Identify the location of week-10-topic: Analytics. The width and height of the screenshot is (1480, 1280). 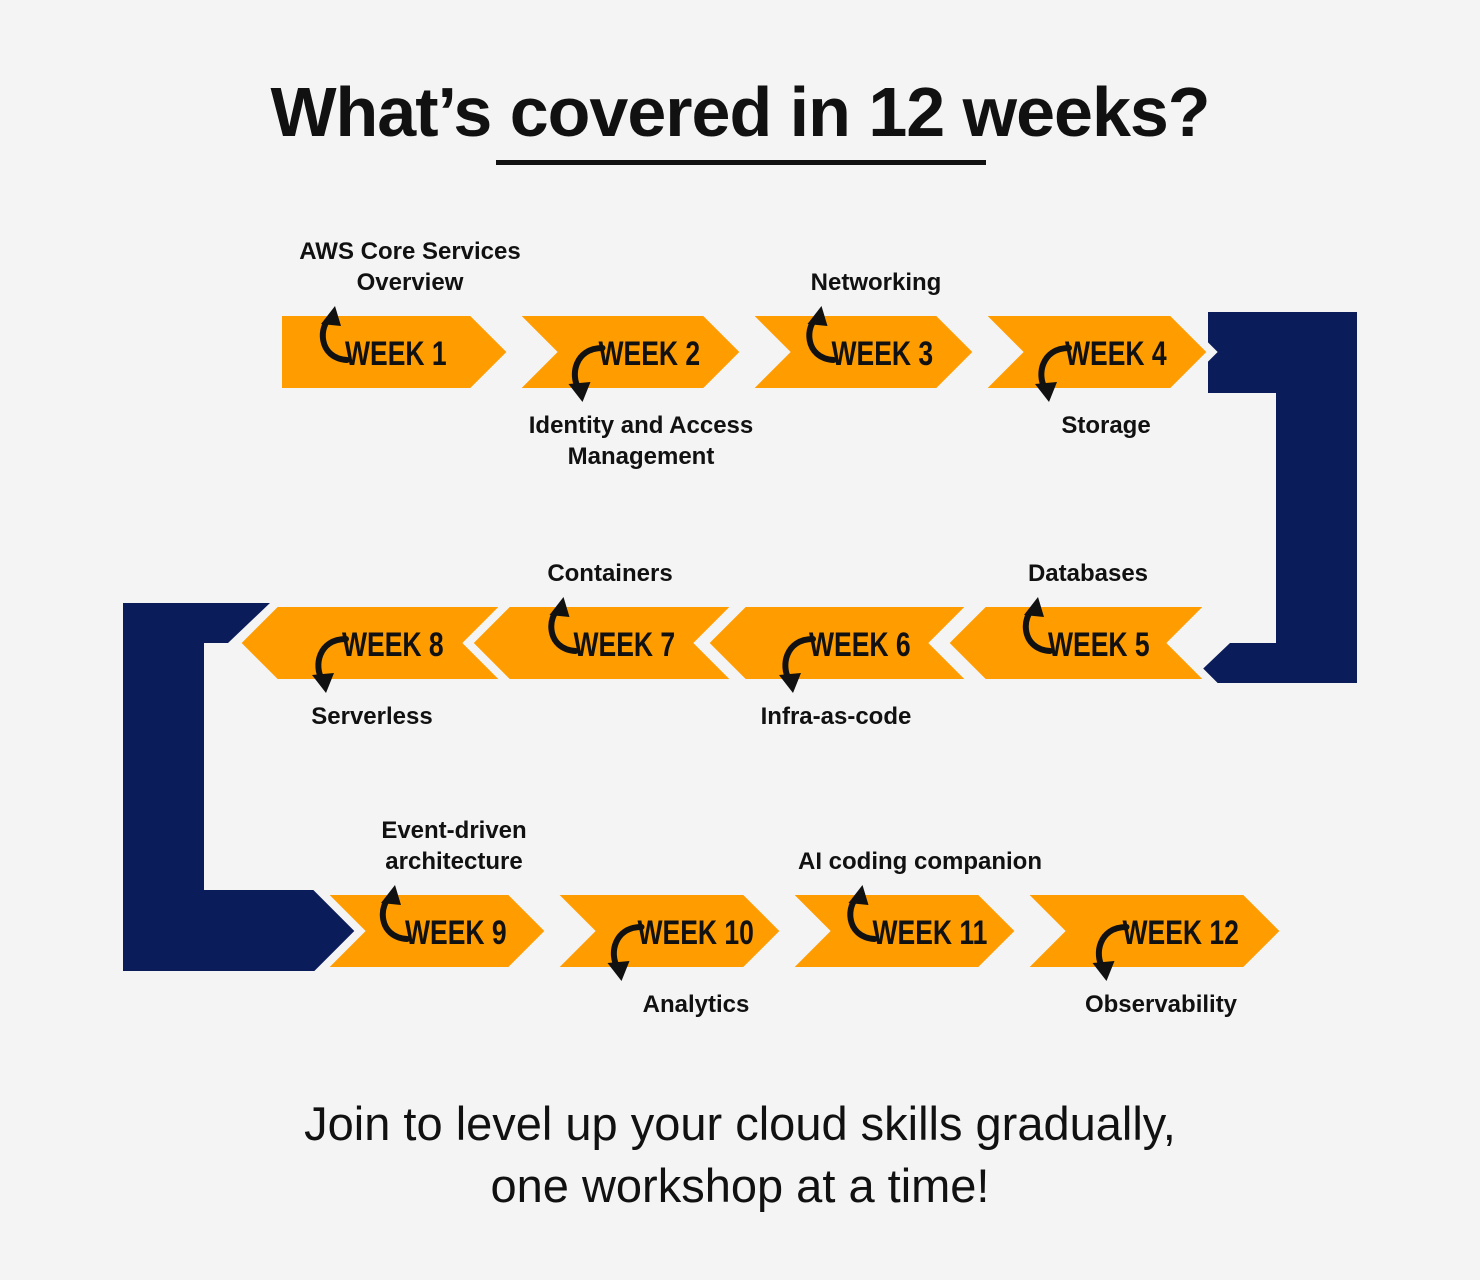
(696, 1004).